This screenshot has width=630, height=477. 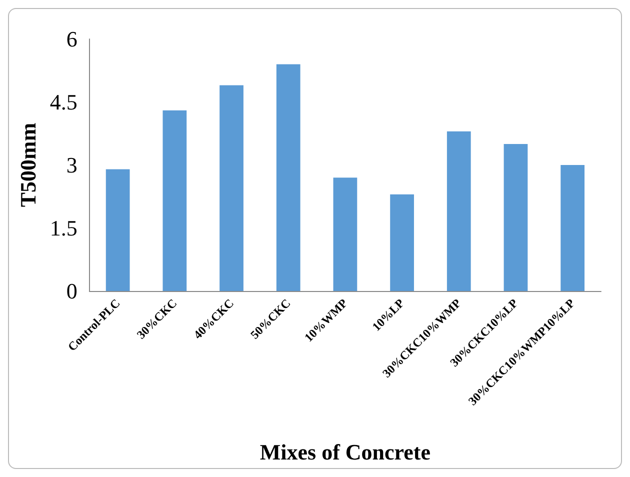 What do you see at coordinates (64, 228) in the screenshot?
I see `y-tick-label: 1.5` at bounding box center [64, 228].